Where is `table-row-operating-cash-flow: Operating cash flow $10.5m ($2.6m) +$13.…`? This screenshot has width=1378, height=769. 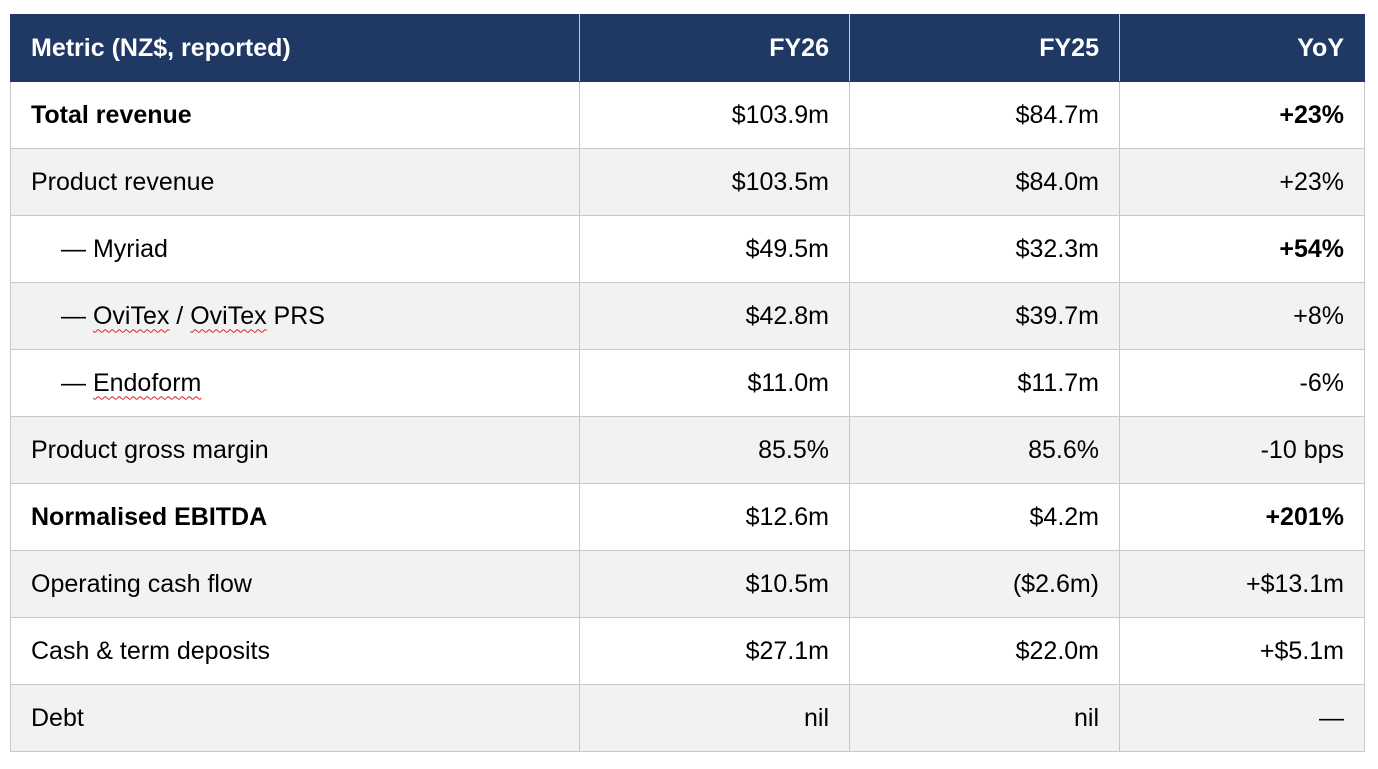 table-row-operating-cash-flow: Operating cash flow $10.5m ($2.6m) +$13.… is located at coordinates (687, 584).